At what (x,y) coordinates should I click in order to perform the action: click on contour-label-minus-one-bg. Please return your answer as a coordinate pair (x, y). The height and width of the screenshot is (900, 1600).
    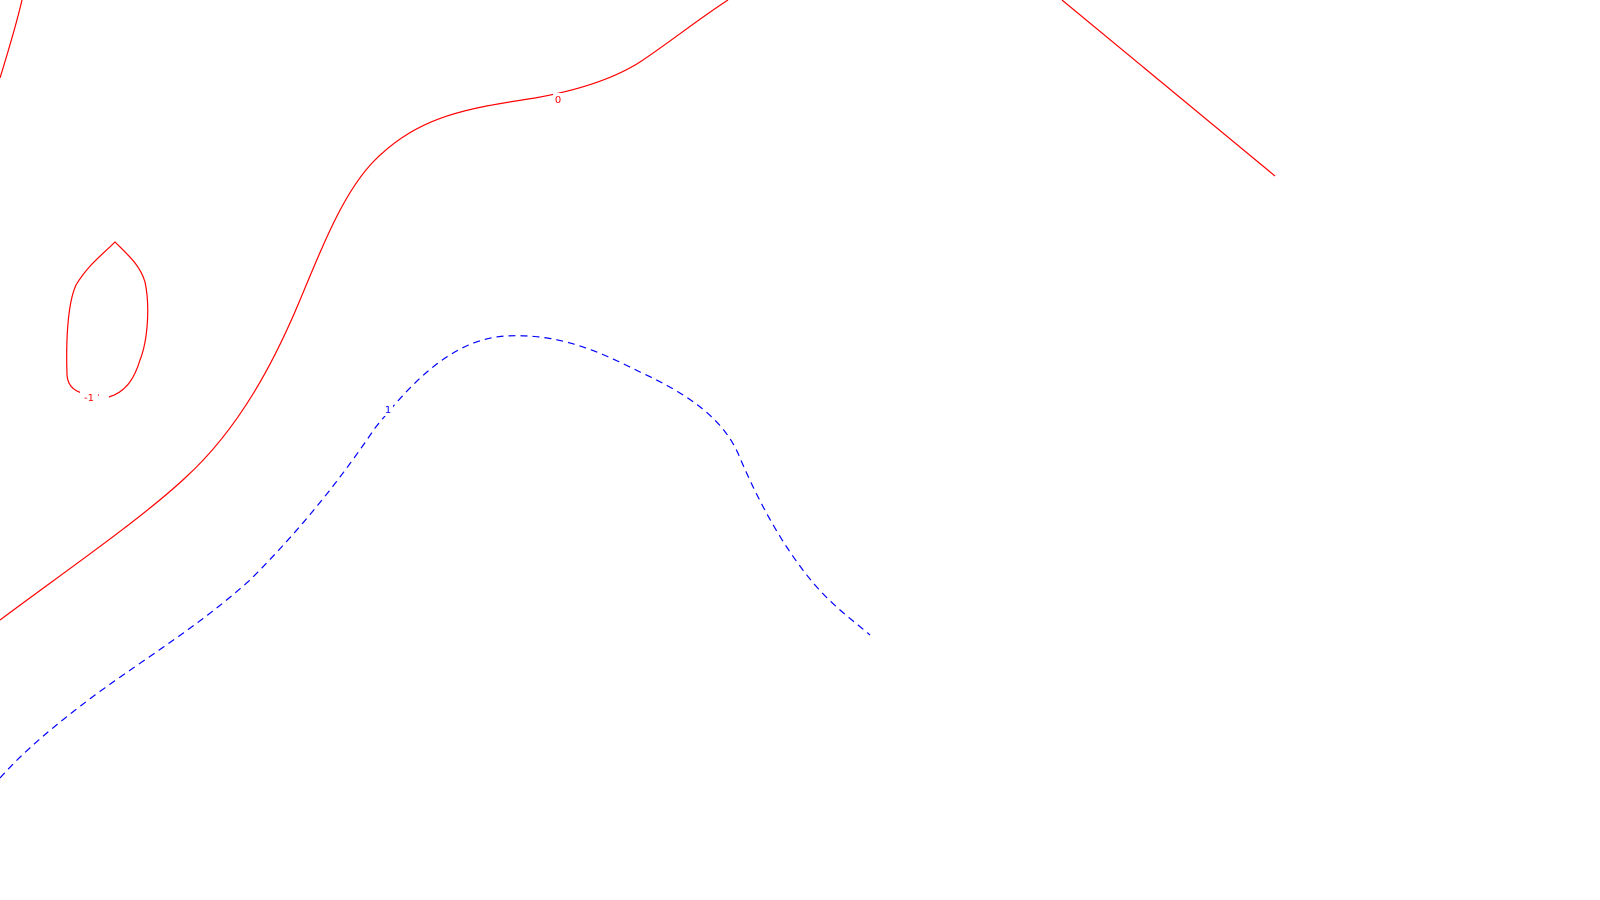
    Looking at the image, I should click on (89, 397).